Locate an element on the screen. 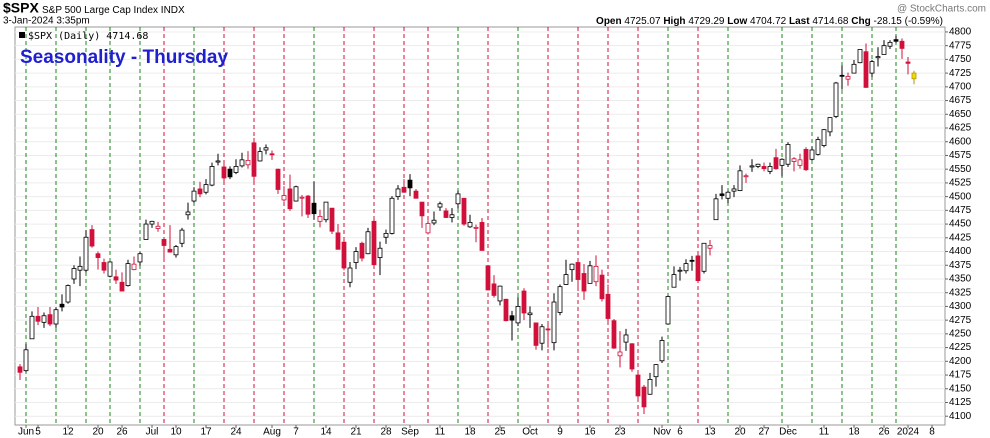  x-tick-label: 25 is located at coordinates (500, 432).